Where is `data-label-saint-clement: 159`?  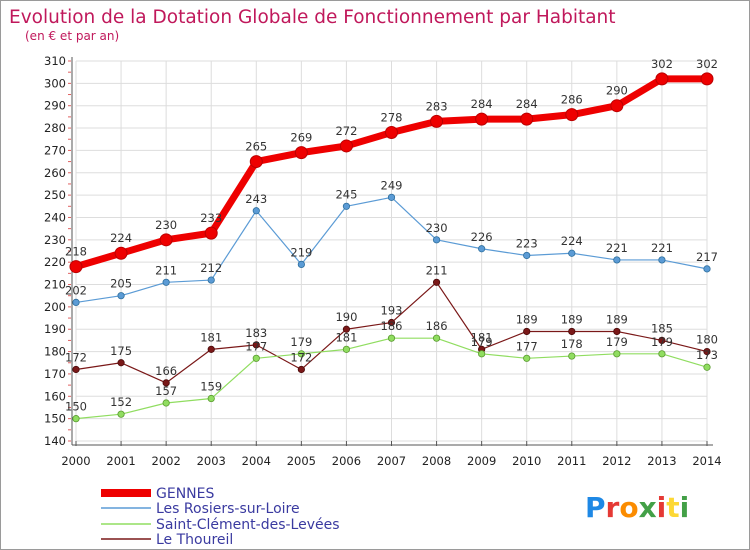 data-label-saint-clement: 159 is located at coordinates (211, 387).